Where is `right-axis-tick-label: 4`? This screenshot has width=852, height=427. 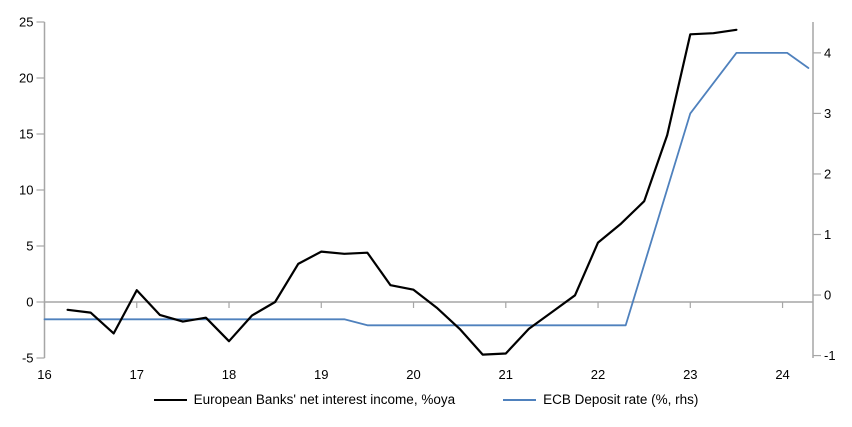 right-axis-tick-label: 4 is located at coordinates (827, 52).